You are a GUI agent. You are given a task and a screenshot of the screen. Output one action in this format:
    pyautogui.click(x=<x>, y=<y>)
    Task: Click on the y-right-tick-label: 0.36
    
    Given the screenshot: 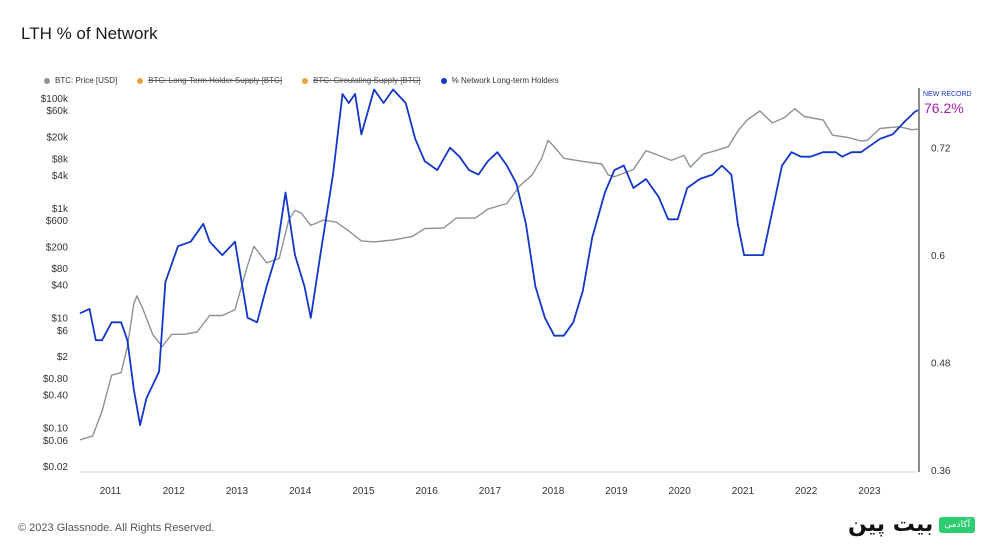 What is the action you would take?
    pyautogui.click(x=941, y=471)
    